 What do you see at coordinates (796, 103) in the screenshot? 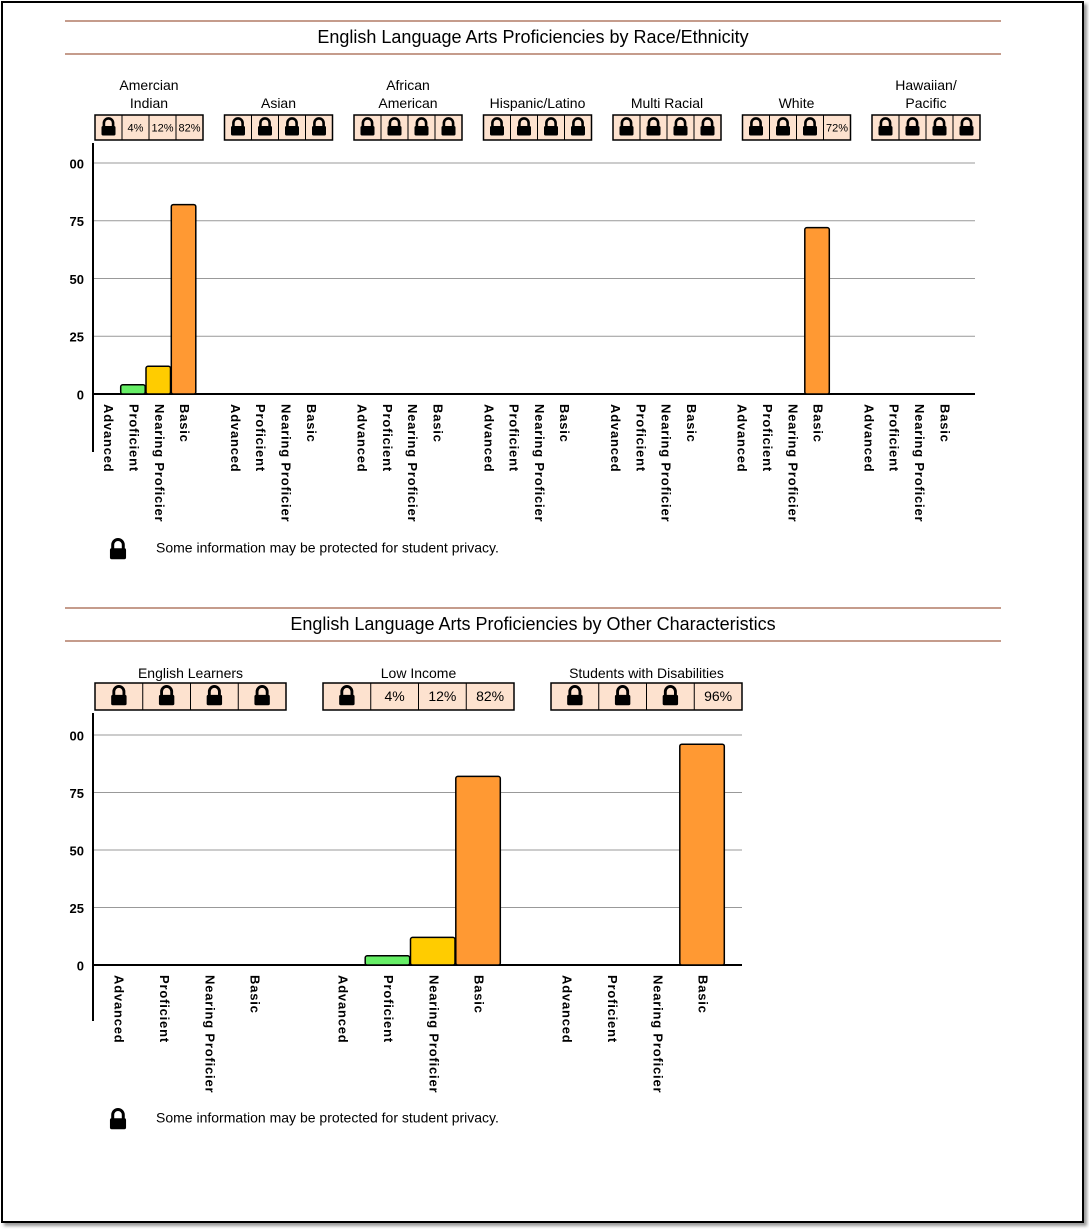
I see `group-name: White` at bounding box center [796, 103].